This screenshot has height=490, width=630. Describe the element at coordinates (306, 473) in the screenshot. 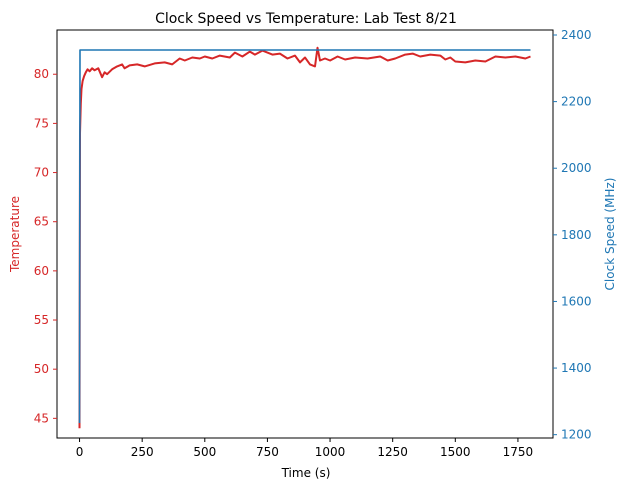

I see `x-axis-label: Time (s)` at that location.